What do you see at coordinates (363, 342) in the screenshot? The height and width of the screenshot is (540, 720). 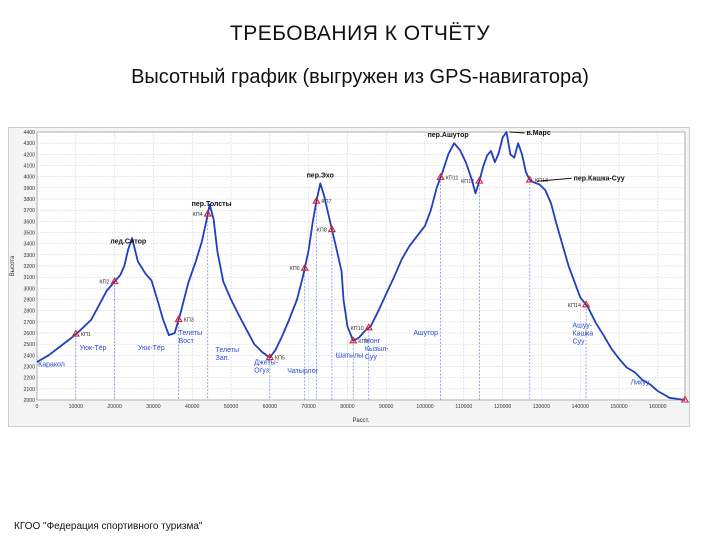 I see `waypoint-label: КП9` at bounding box center [363, 342].